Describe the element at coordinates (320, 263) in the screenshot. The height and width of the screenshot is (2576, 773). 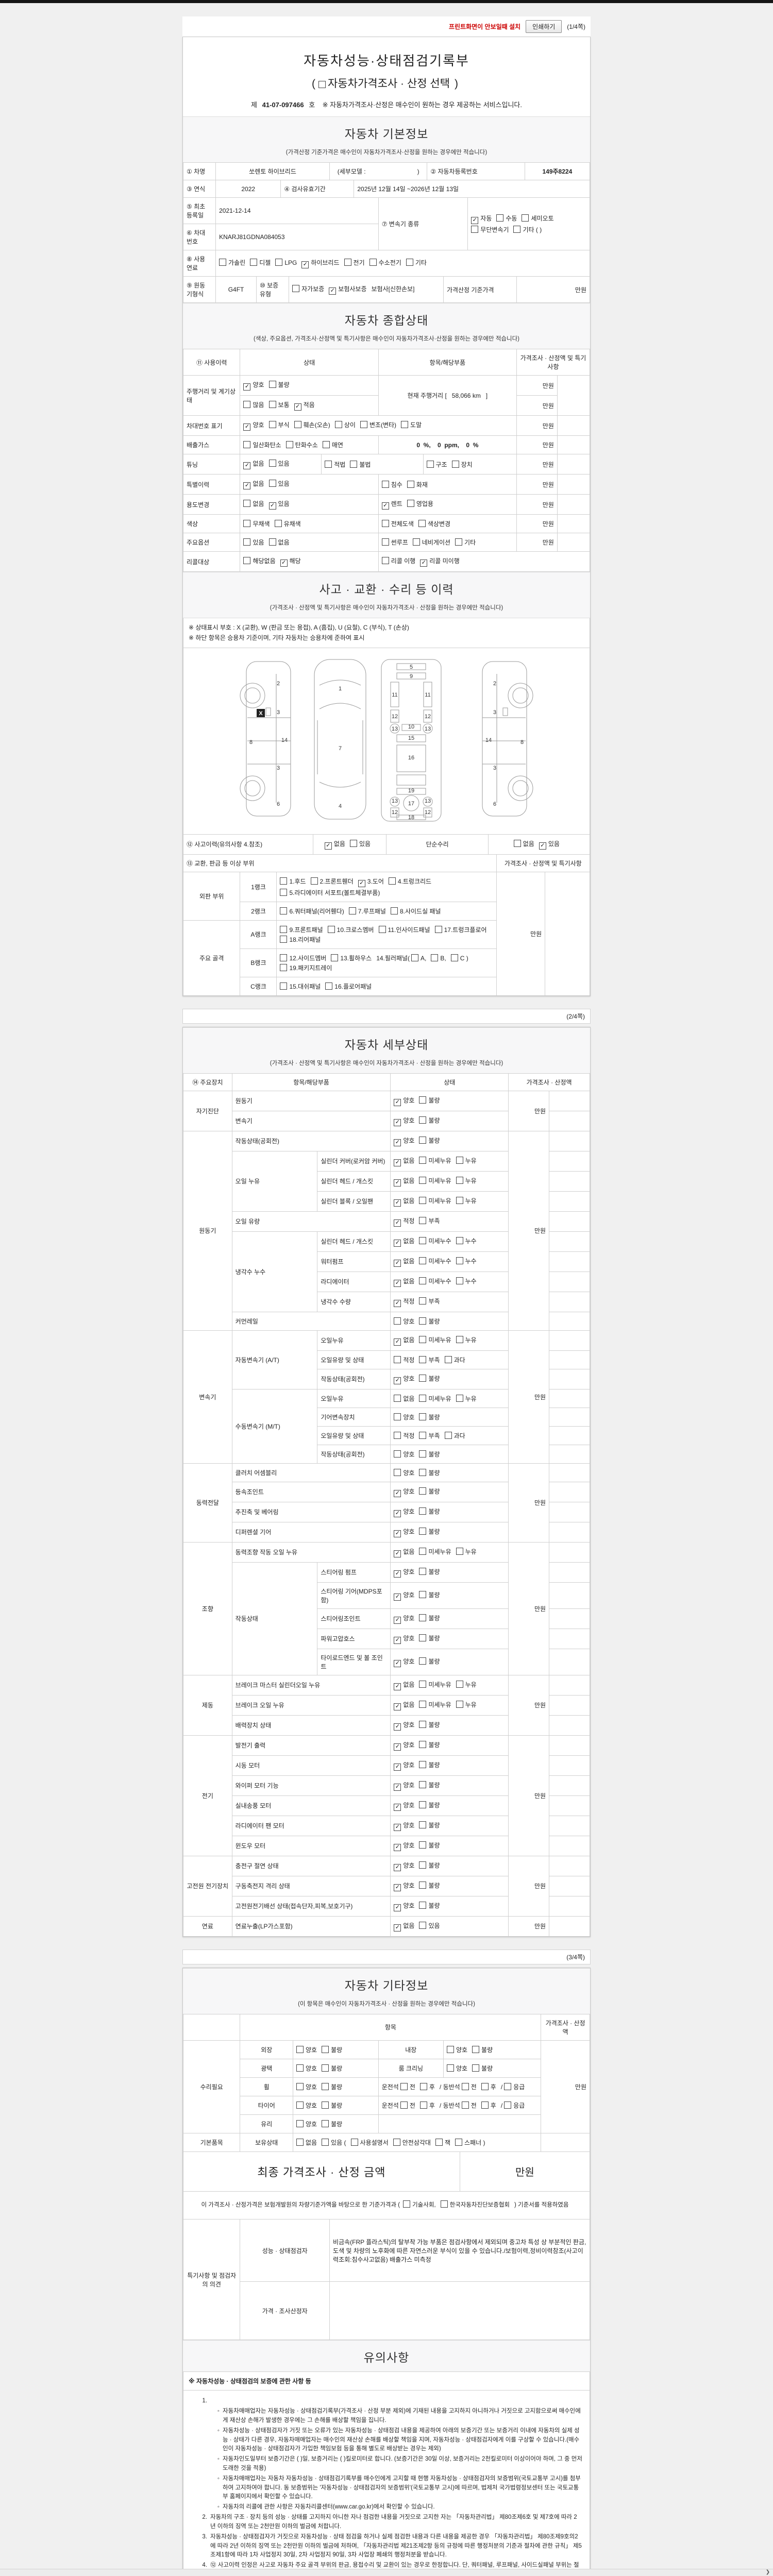
I see `checkbox-option: 하이브리드` at that location.